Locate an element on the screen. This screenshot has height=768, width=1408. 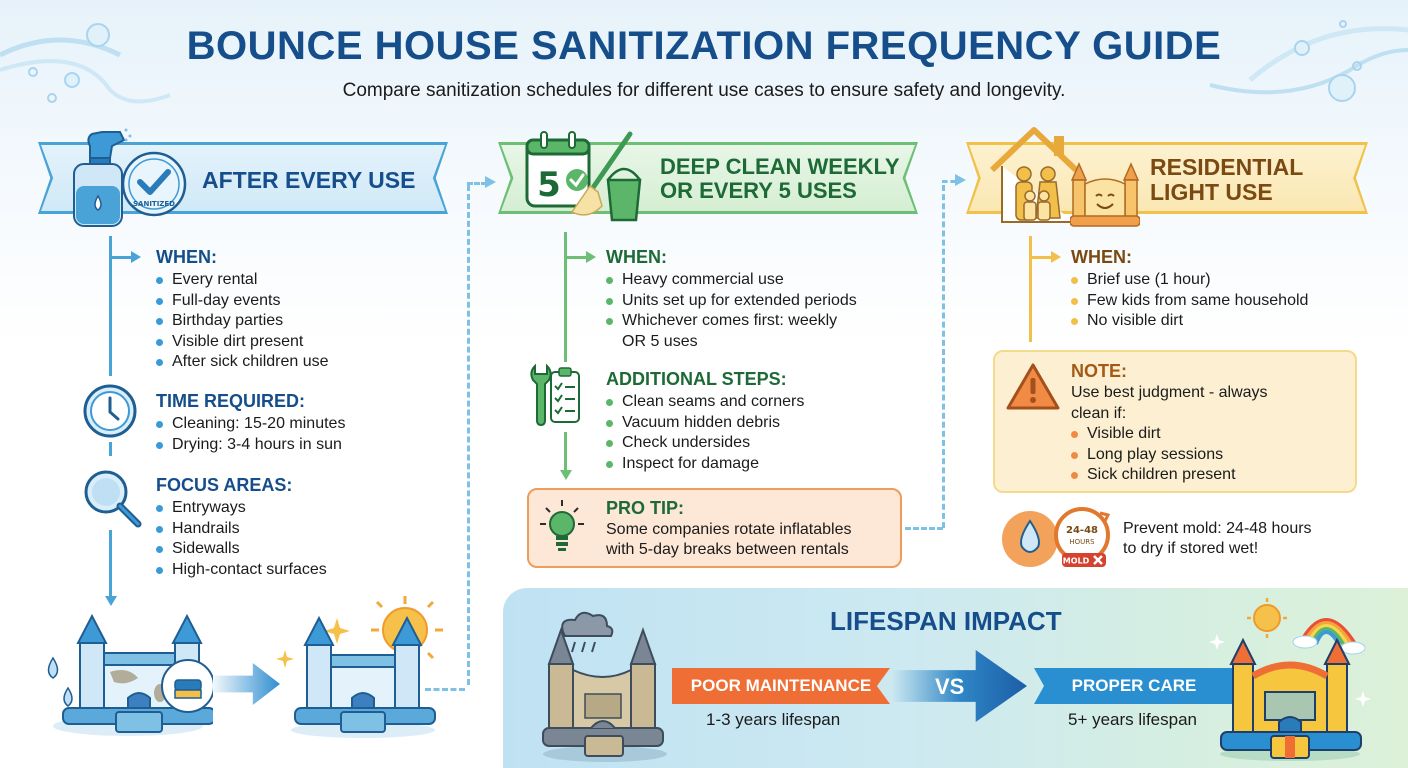
list-item: Entryways is located at coordinates (241, 508).